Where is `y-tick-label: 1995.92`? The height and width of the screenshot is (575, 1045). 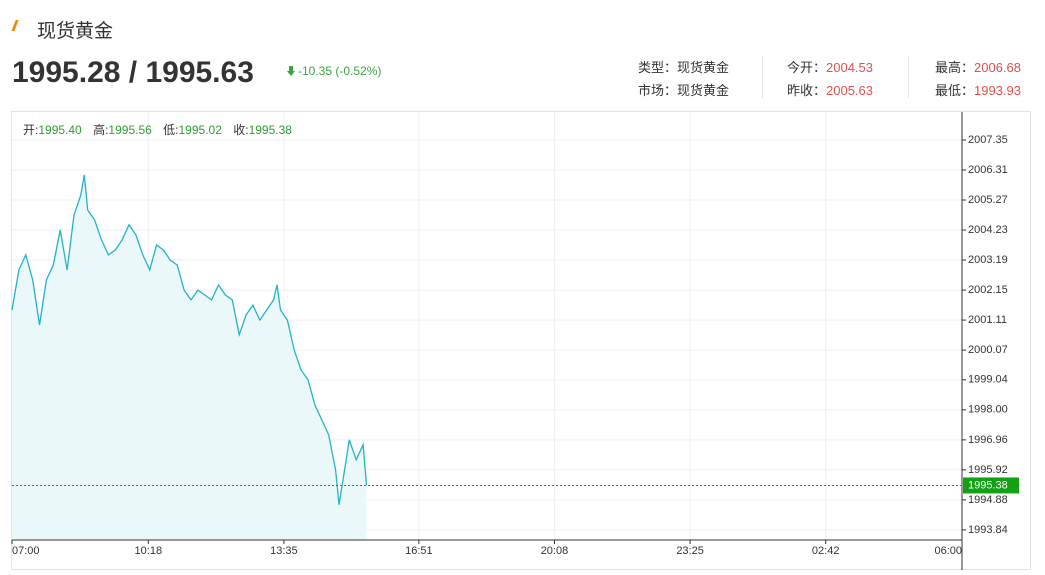 y-tick-label: 1995.92 is located at coordinates (988, 470).